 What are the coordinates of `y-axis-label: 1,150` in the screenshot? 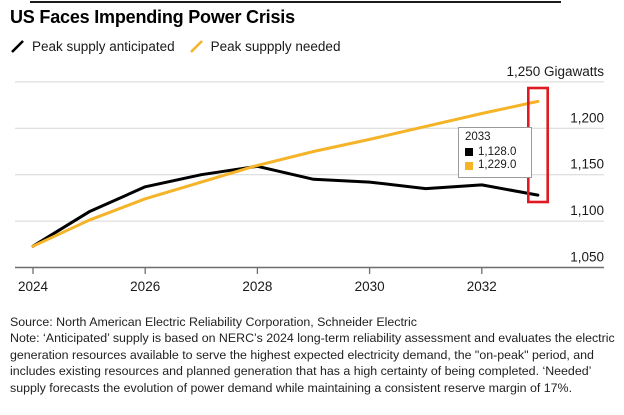 It's located at (587, 164).